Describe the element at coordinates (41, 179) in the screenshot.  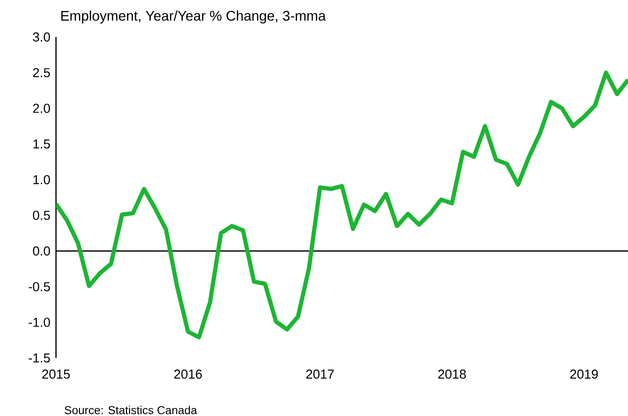
I see `y-tick-label: 1.0` at that location.